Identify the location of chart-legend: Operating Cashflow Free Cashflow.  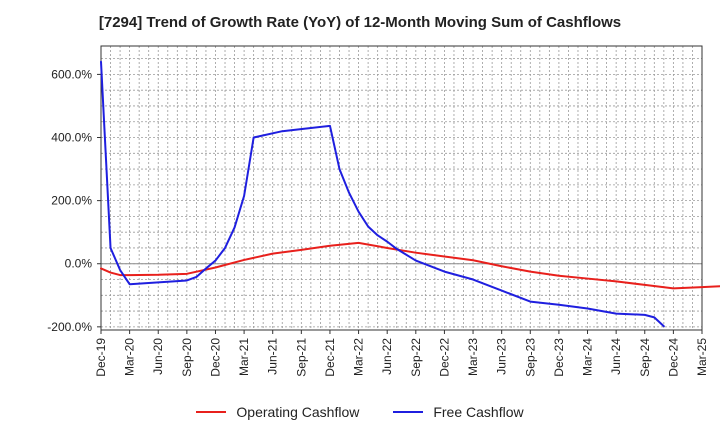
(360, 412).